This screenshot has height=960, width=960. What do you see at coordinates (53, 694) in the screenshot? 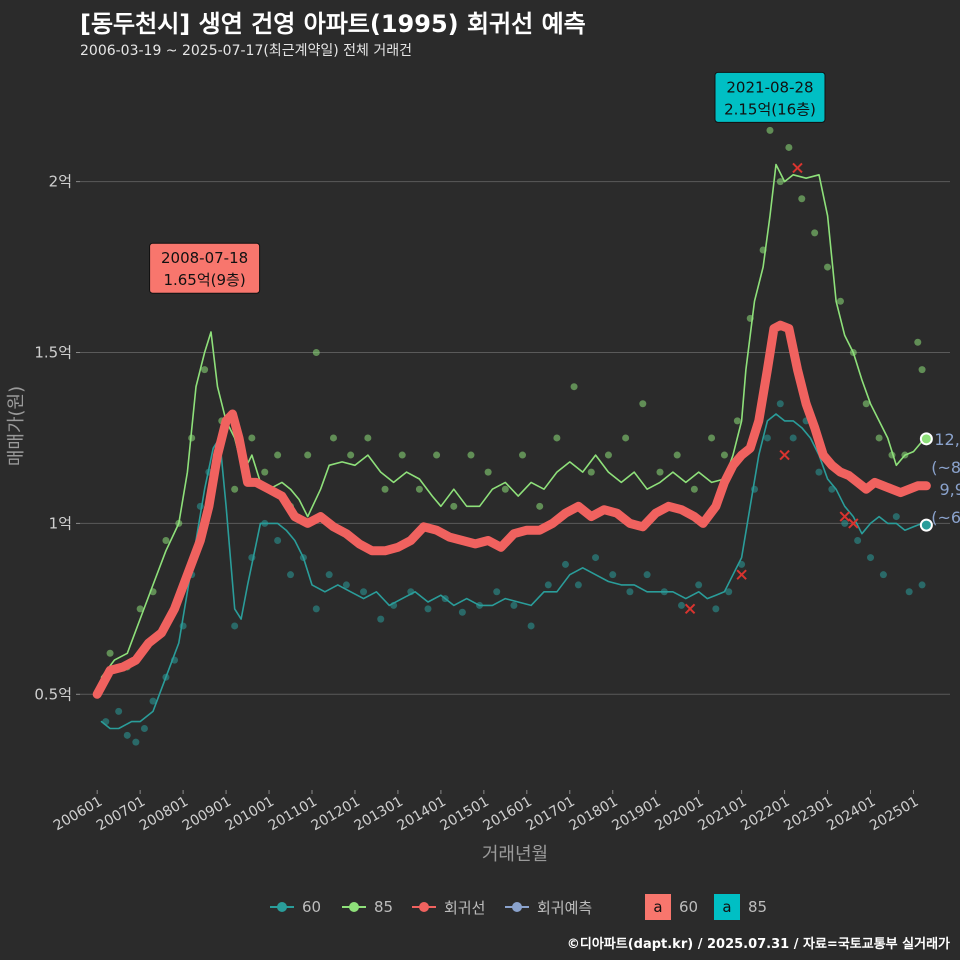
I see `y-tick-label: 0.5억` at bounding box center [53, 694].